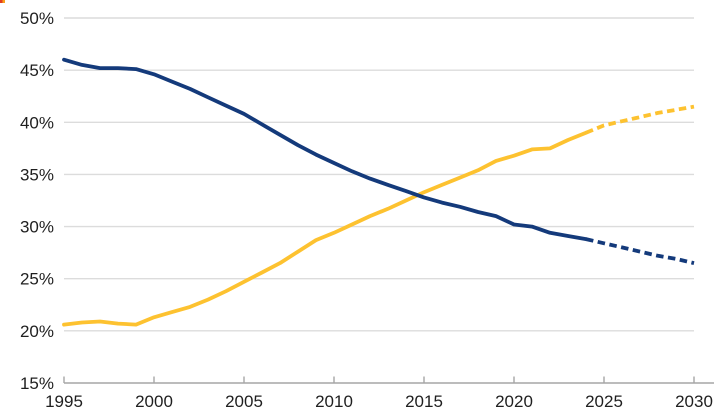  What do you see at coordinates (37, 227) in the screenshot?
I see `y-axis-tick-label: 30%` at bounding box center [37, 227].